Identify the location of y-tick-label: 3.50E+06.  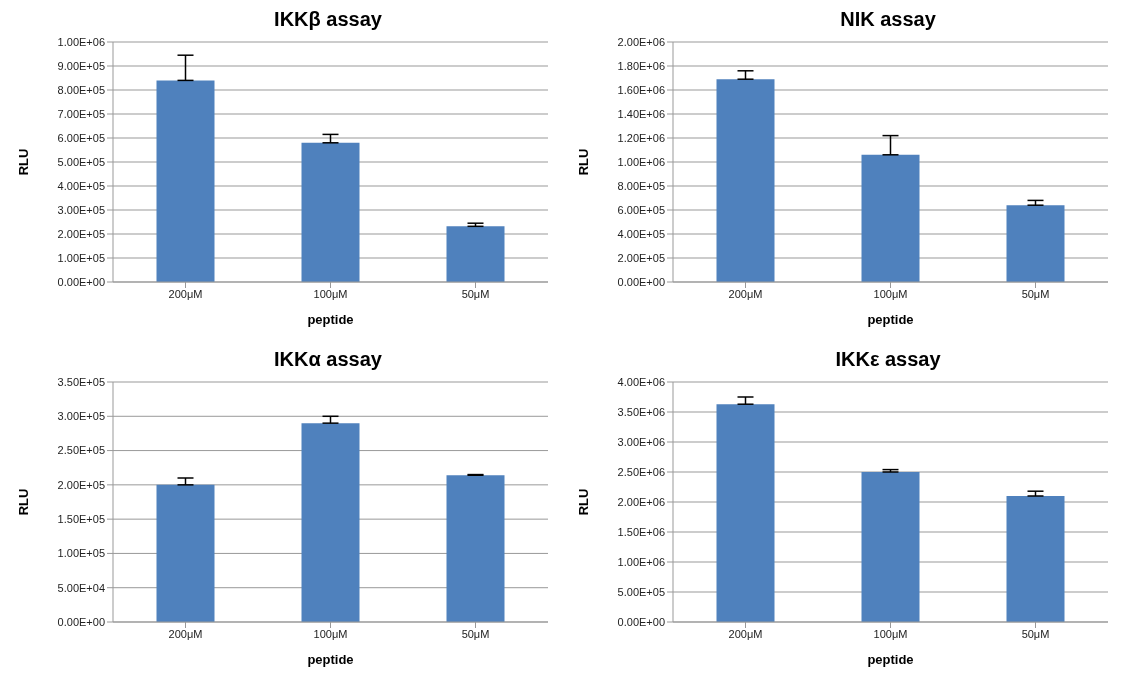
(641, 411).